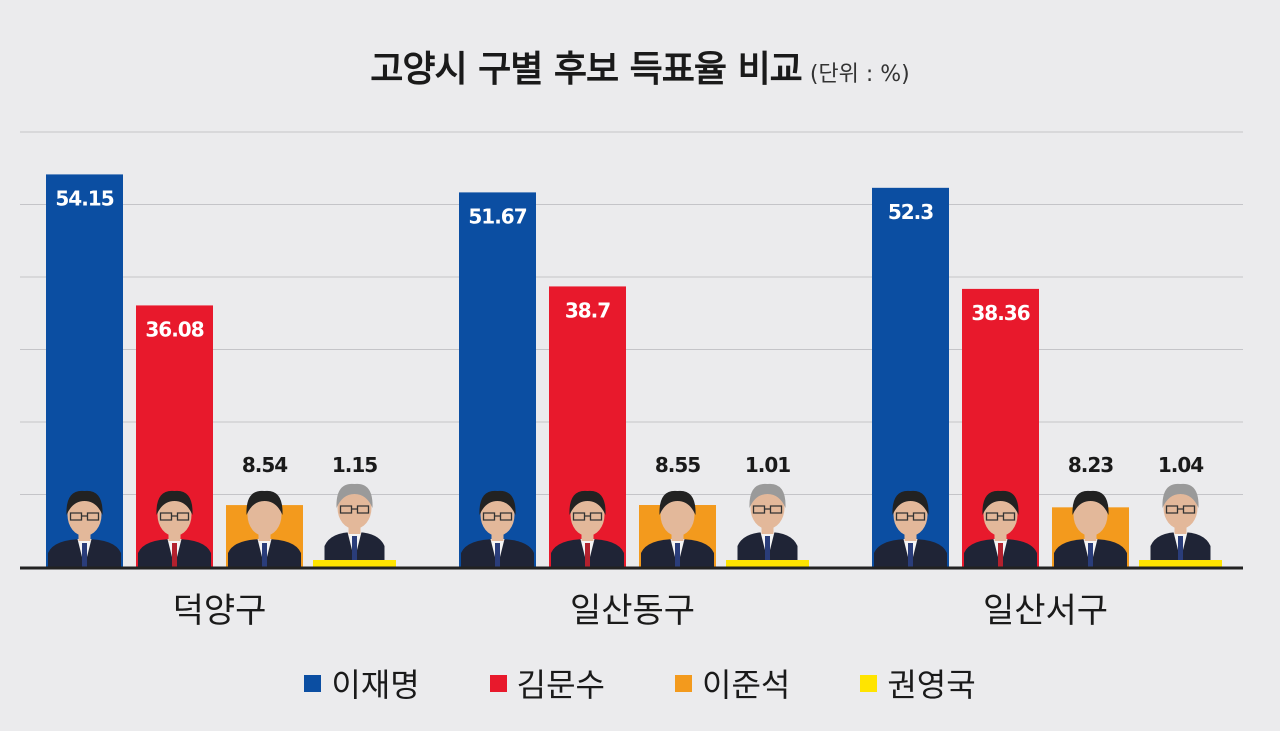 This screenshot has height=731, width=1280. Describe the element at coordinates (640, 683) in the screenshot. I see `legend: 이재명 김문수 이준석 권영국` at that location.